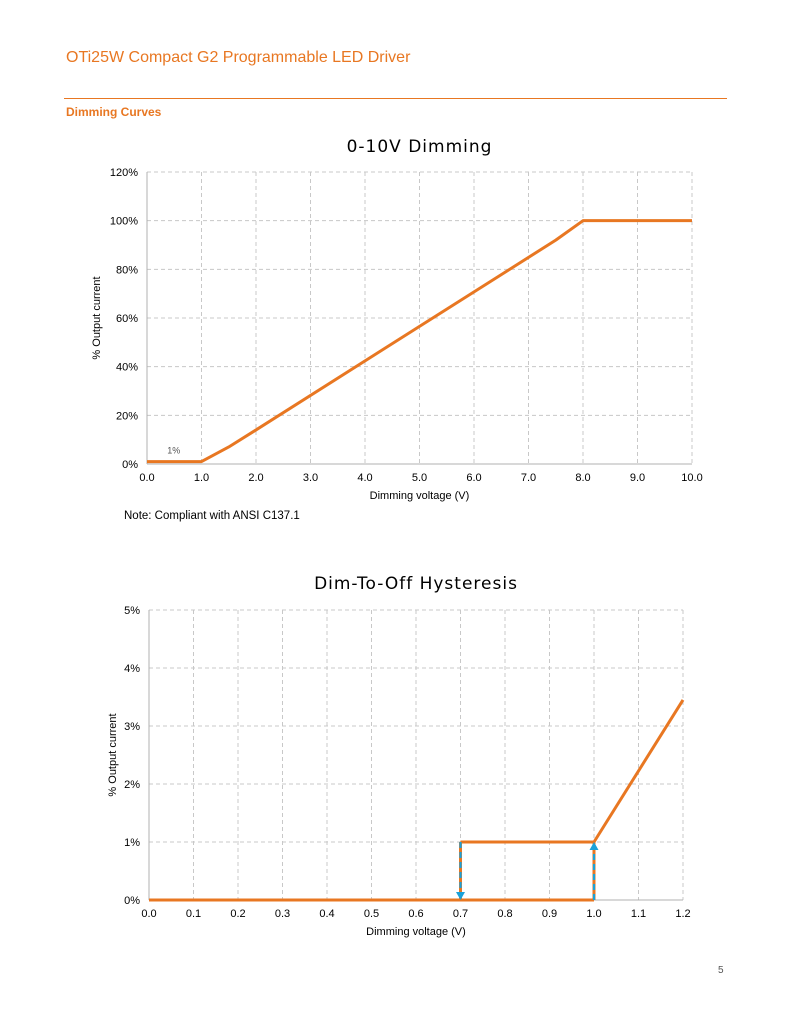 The width and height of the screenshot is (791, 1024). What do you see at coordinates (691, 478) in the screenshot?
I see `x-tick-label: 10.0` at bounding box center [691, 478].